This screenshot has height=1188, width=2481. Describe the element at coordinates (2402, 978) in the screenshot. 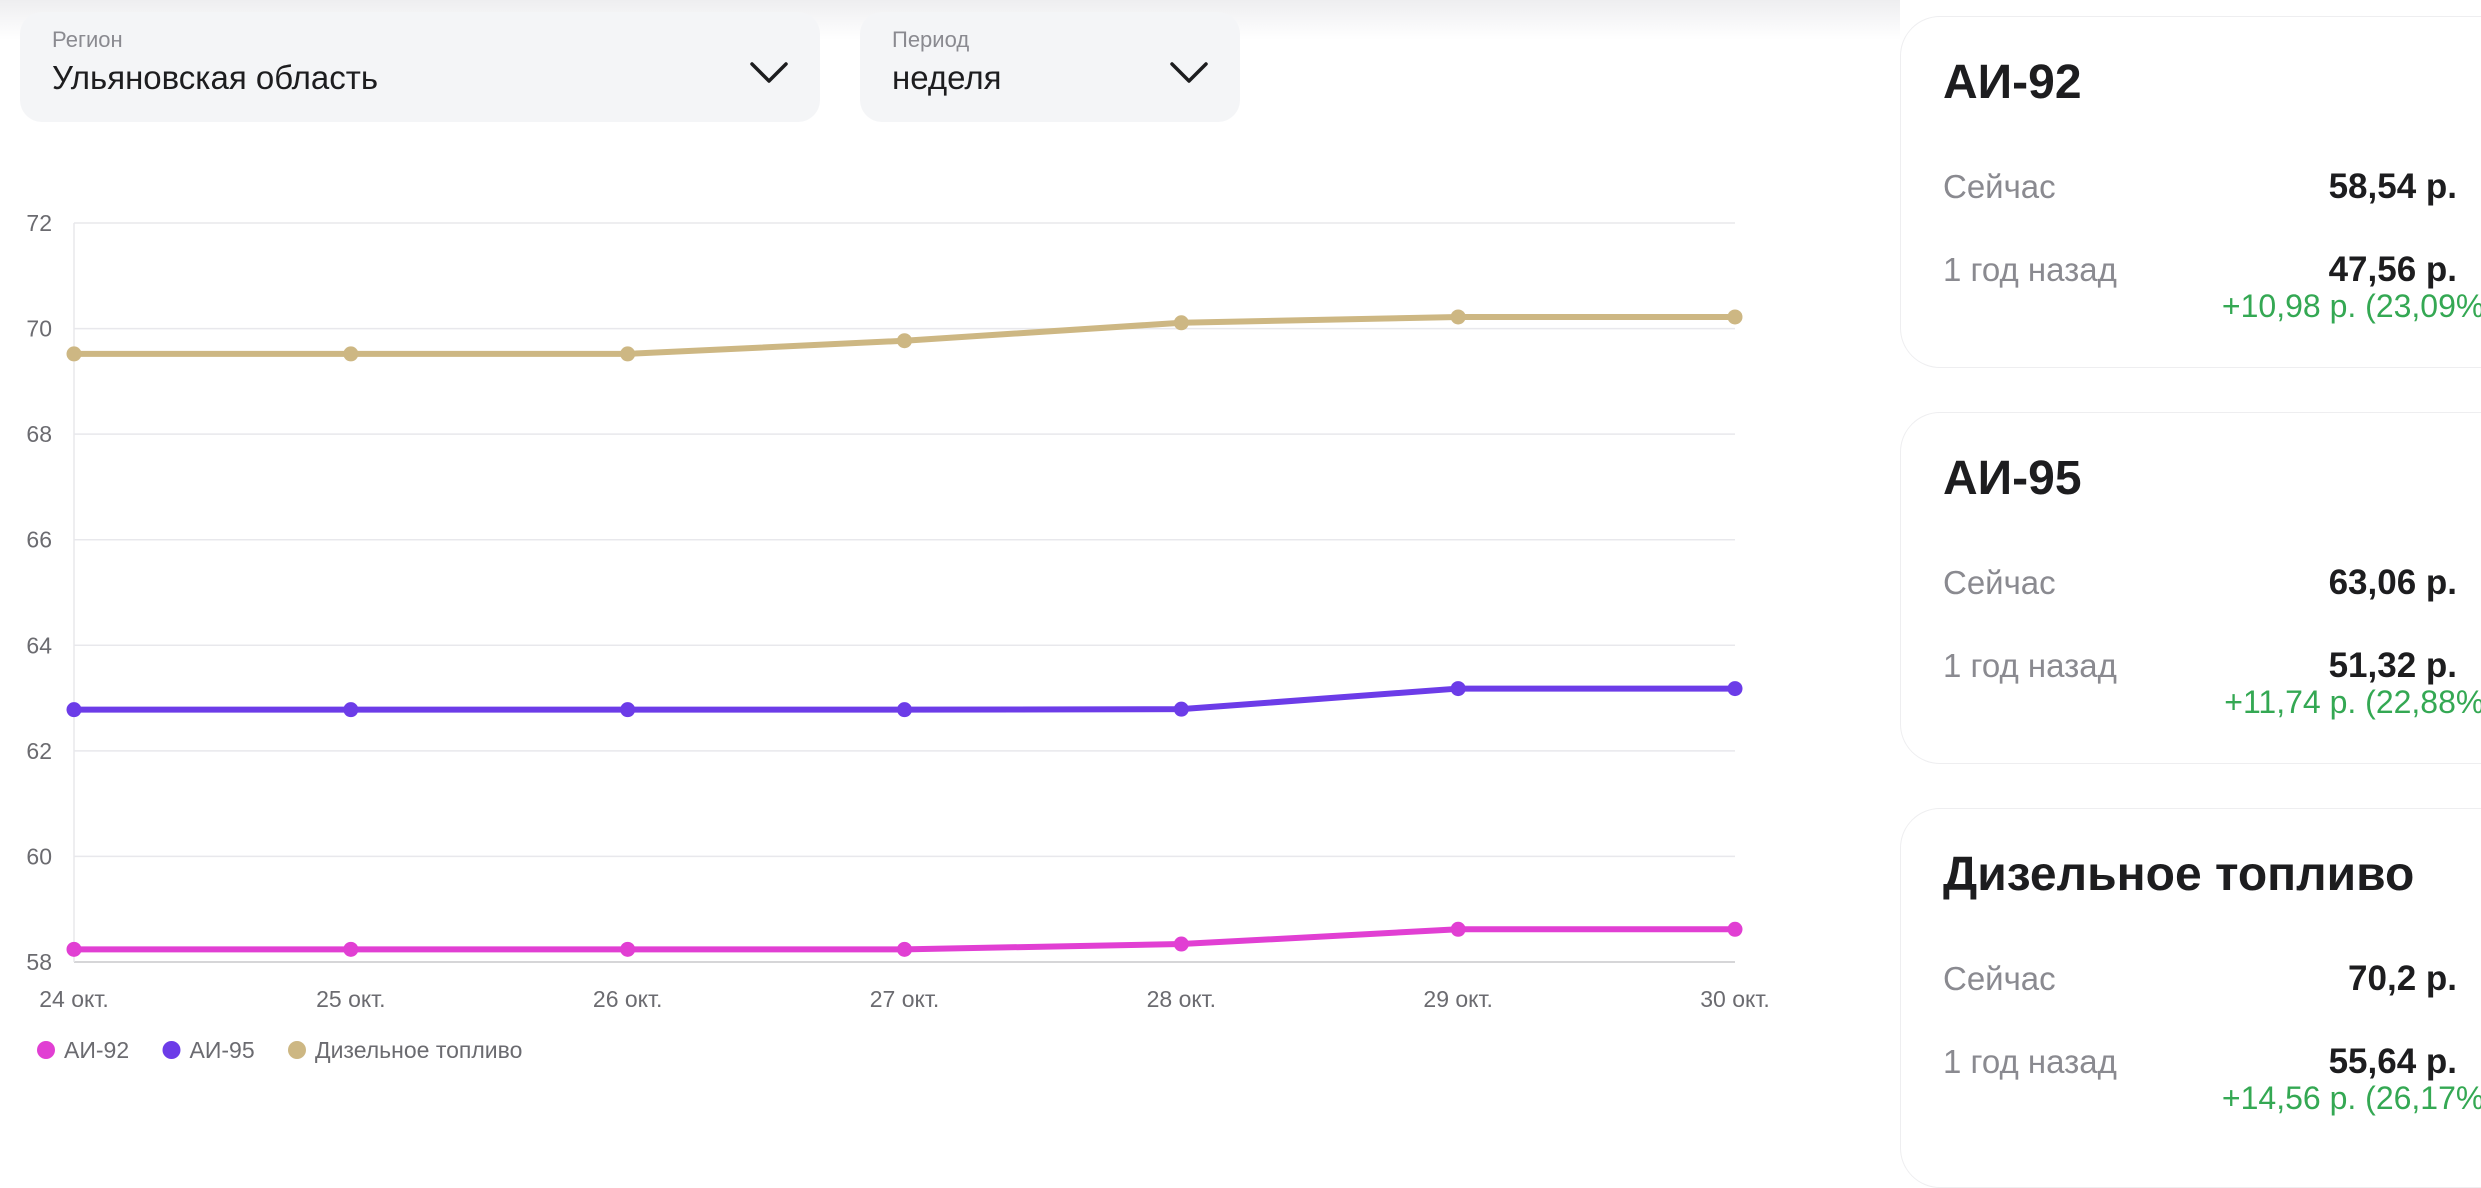

I see `now-value: 70,2 р.` at that location.